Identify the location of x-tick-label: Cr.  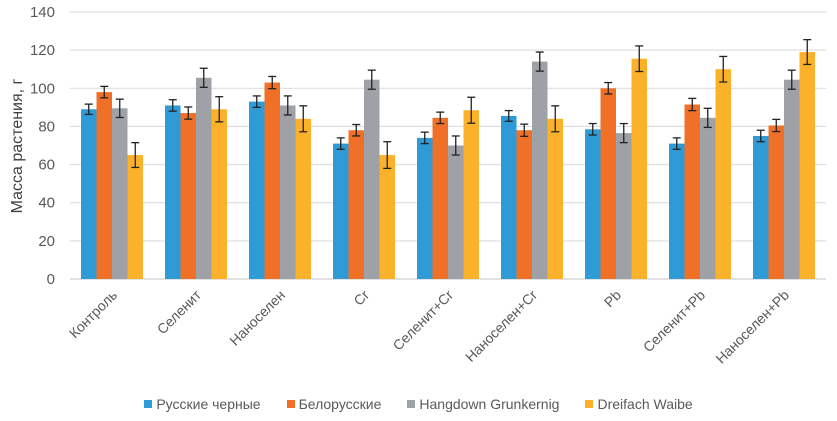
(361, 298).